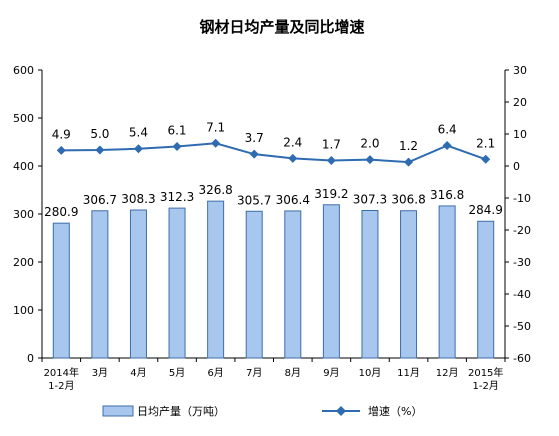 The width and height of the screenshot is (559, 436). Describe the element at coordinates (408, 146) in the screenshot. I see `line-data-label: 1.2` at that location.